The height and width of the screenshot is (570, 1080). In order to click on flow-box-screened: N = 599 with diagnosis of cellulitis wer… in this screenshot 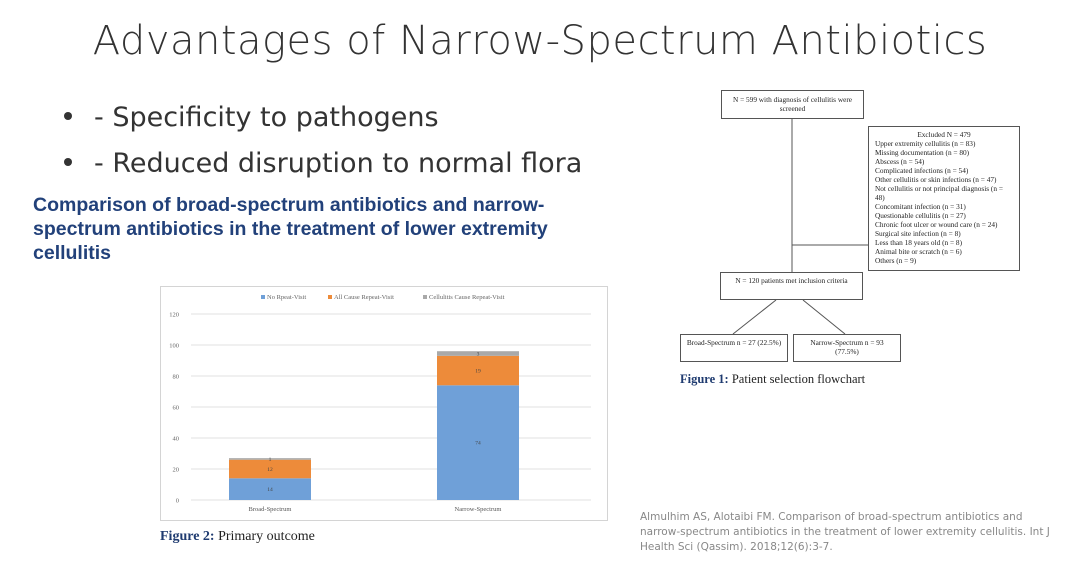, I will do `click(792, 104)`.